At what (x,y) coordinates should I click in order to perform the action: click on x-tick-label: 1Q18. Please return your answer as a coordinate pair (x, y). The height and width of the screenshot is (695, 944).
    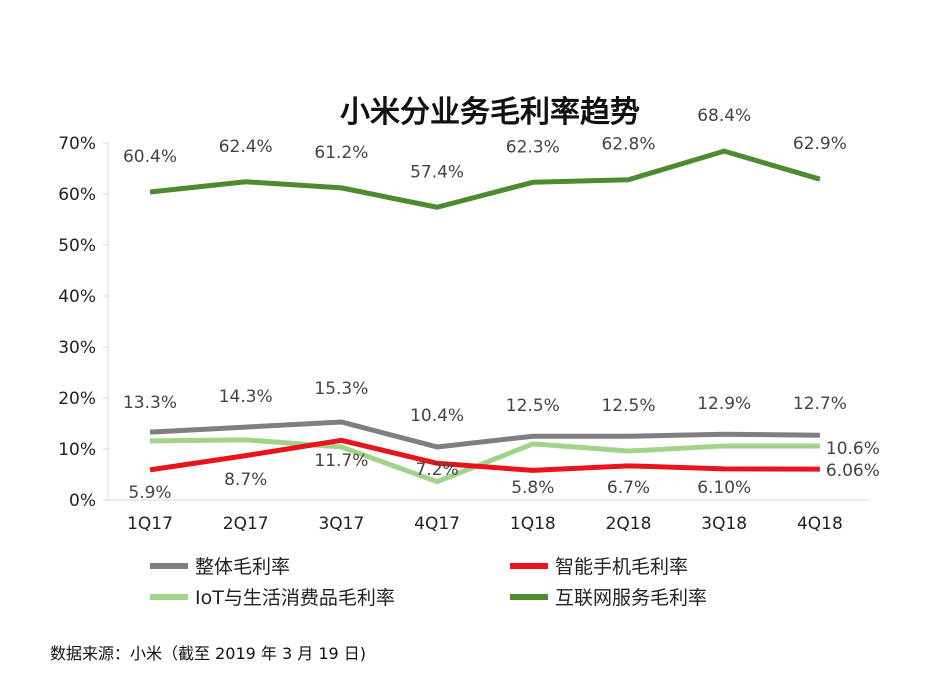
    Looking at the image, I should click on (533, 524).